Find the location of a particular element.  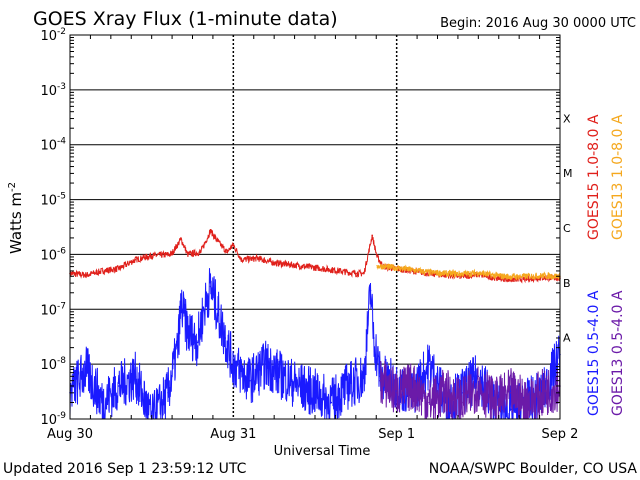

y-tick-label: 10⁻³ is located at coordinates (53, 90).